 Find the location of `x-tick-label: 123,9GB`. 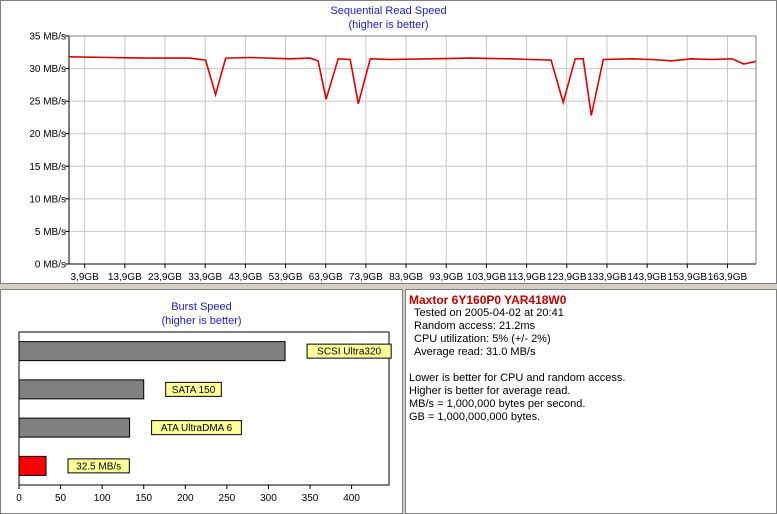

x-tick-label: 123,9GB is located at coordinates (567, 277).